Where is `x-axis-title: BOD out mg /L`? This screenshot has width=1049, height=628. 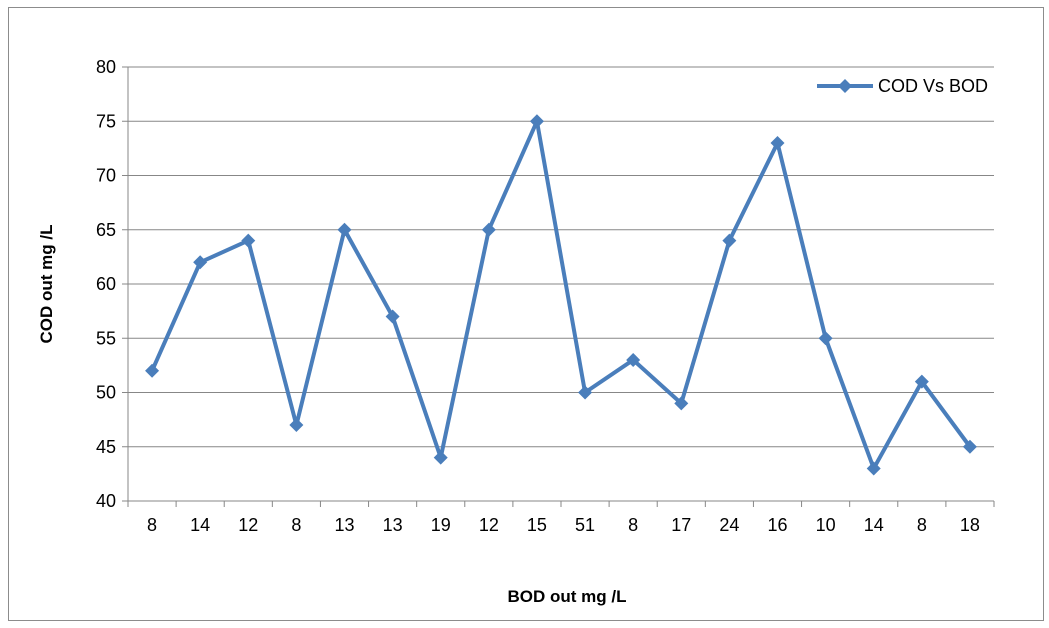 x-axis-title: BOD out mg /L is located at coordinates (567, 596).